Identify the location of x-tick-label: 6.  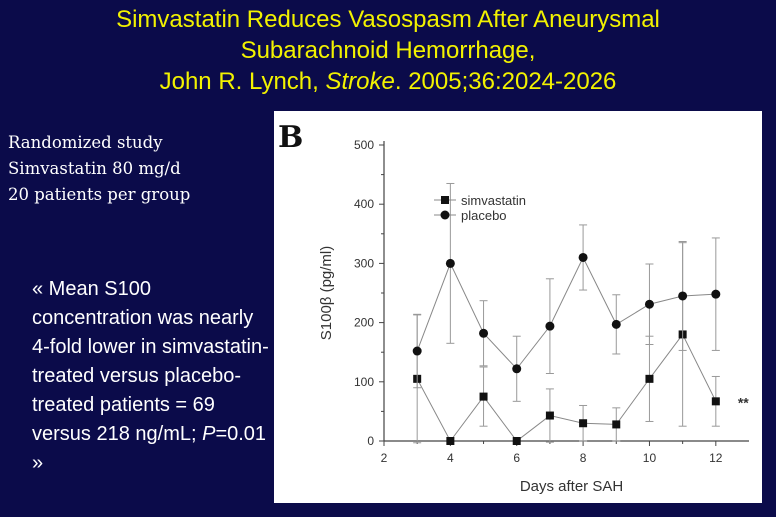
(516, 458).